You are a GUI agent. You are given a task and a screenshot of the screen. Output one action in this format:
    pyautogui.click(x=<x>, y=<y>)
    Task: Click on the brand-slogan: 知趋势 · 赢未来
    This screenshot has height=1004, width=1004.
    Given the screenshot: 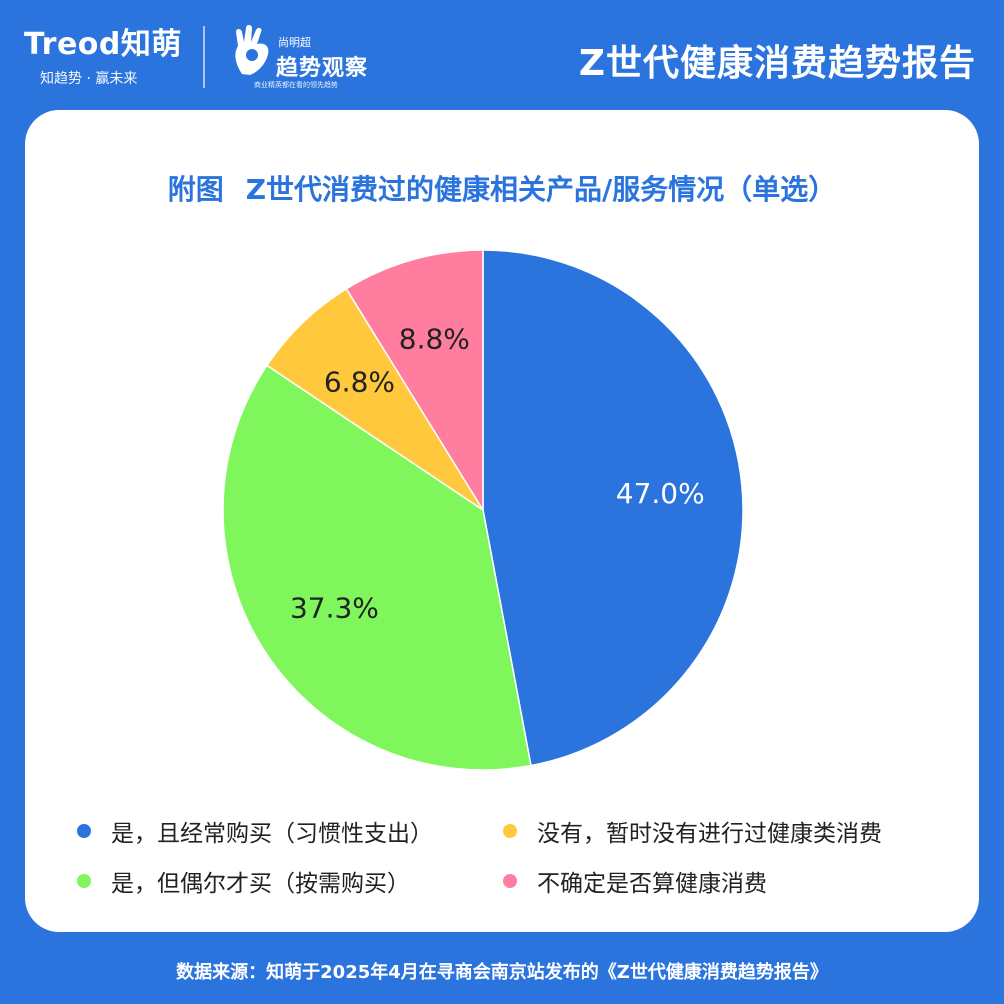 What is the action you would take?
    pyautogui.click(x=89, y=79)
    